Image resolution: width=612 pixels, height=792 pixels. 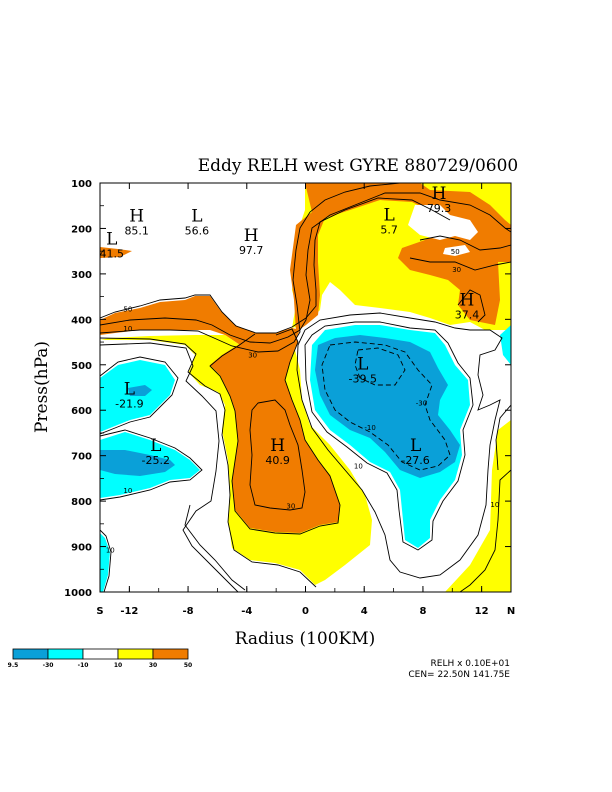 I want to click on y-tick-label: 500, so click(x=81, y=366).